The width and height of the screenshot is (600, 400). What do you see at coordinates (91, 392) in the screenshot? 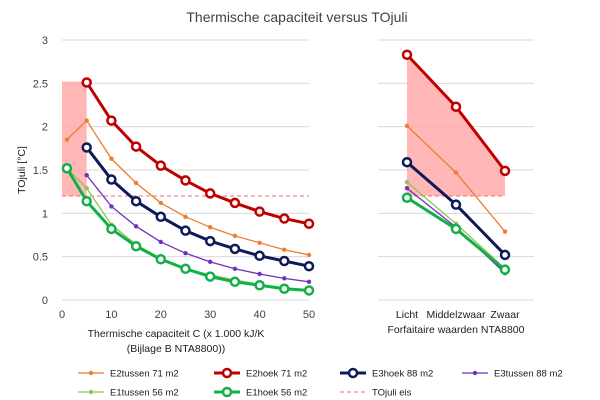
I see `legend-marker-e1tussen-56-m2` at bounding box center [91, 392].